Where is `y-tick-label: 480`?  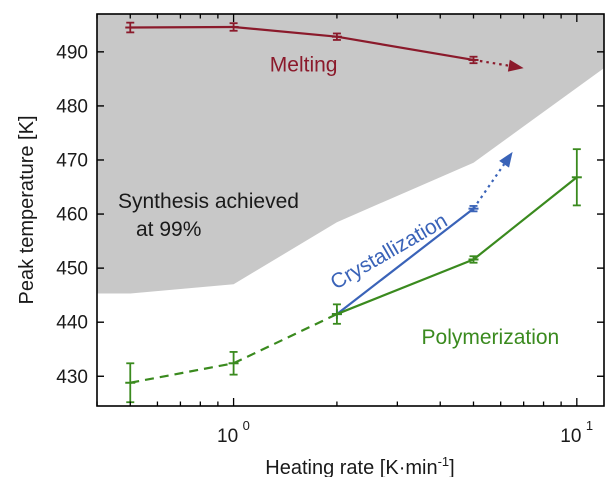
y-tick-label: 480 is located at coordinates (72, 106).